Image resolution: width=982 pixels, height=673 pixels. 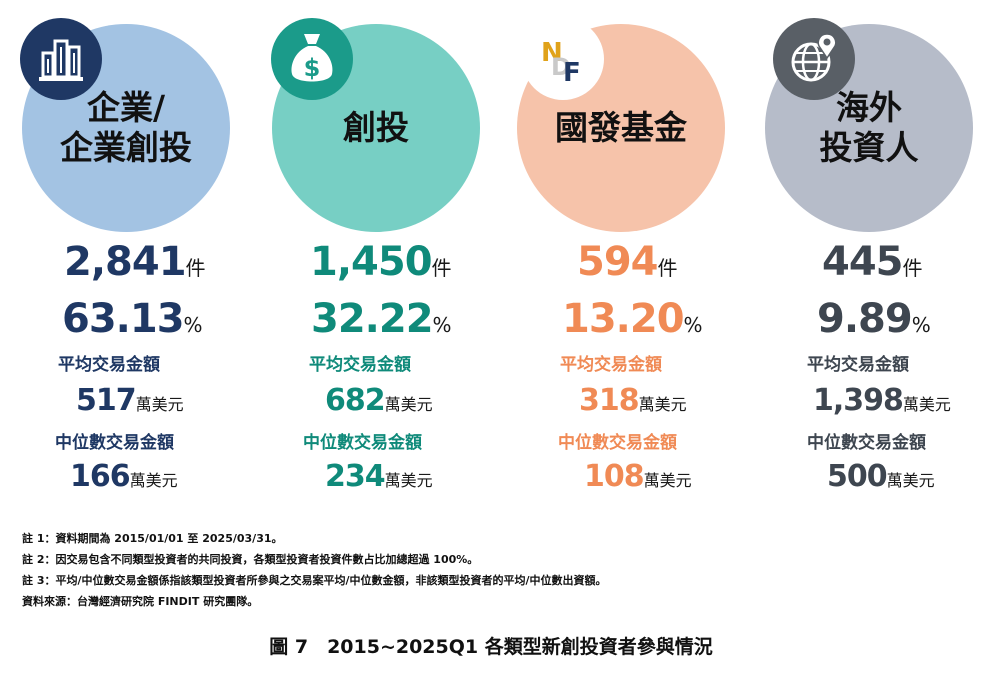 I want to click on deal-count: 445件, so click(x=872, y=265).